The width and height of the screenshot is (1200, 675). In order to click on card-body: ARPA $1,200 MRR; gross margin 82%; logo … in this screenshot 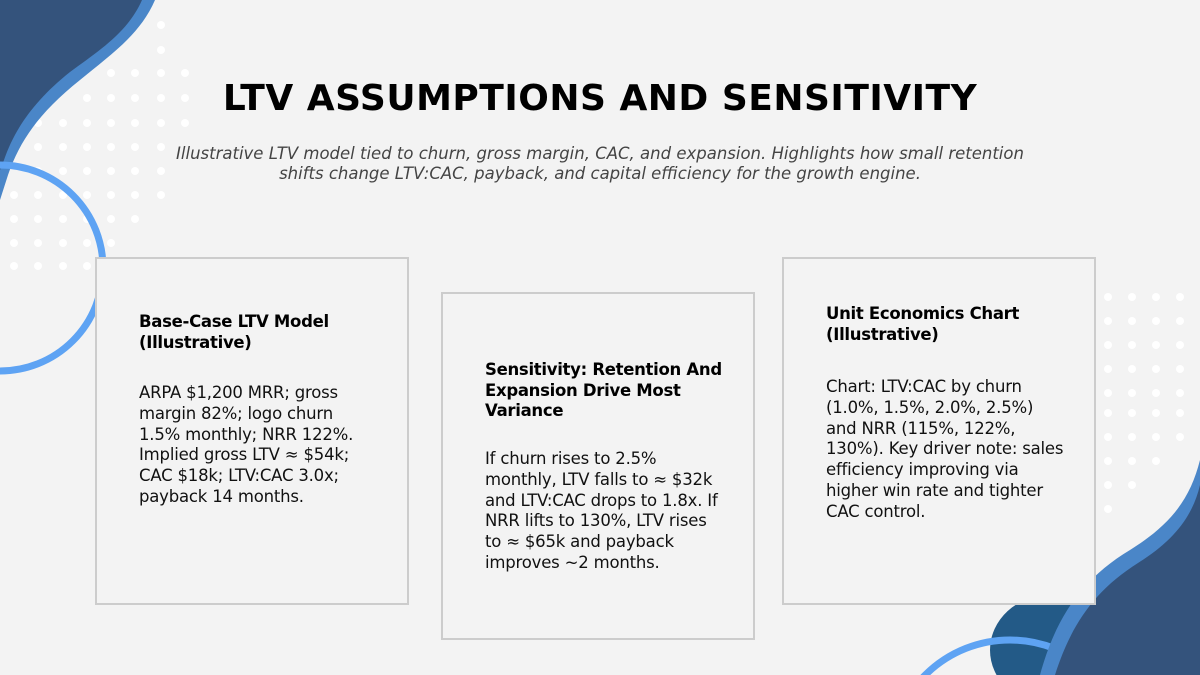, I will do `click(246, 444)`.